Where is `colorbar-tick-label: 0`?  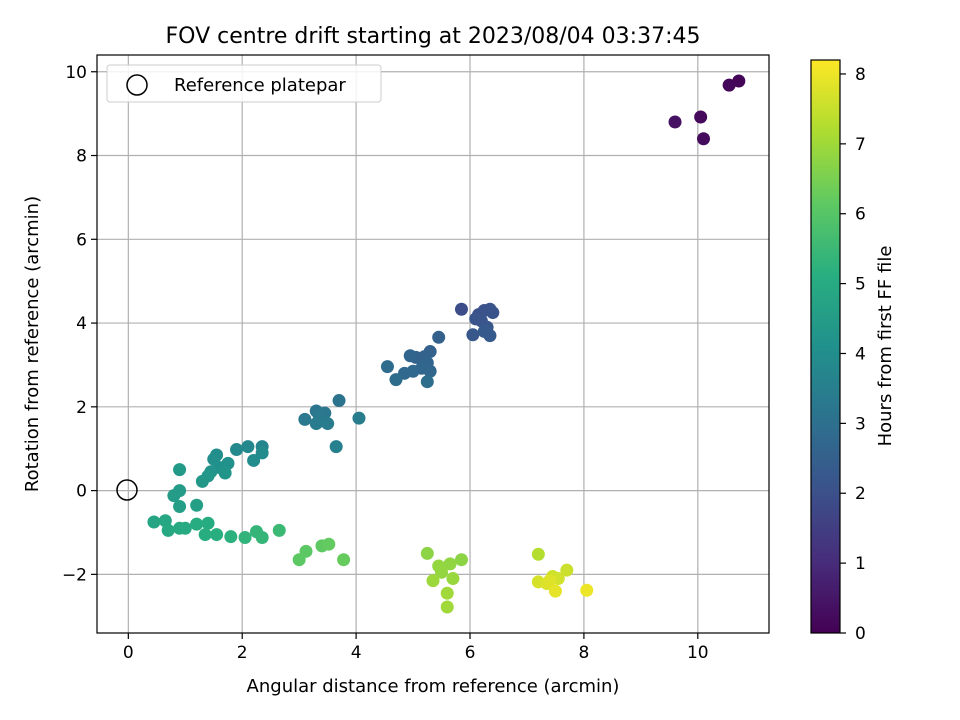 colorbar-tick-label: 0 is located at coordinates (860, 634).